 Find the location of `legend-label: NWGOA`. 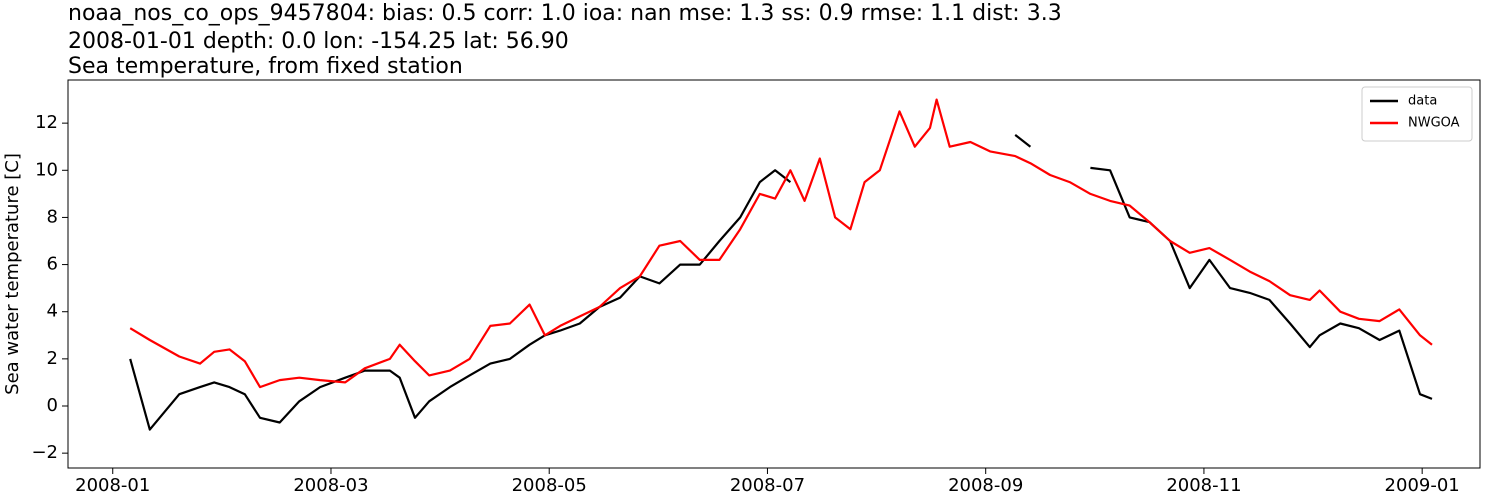

legend-label: NWGOA is located at coordinates (1434, 123).